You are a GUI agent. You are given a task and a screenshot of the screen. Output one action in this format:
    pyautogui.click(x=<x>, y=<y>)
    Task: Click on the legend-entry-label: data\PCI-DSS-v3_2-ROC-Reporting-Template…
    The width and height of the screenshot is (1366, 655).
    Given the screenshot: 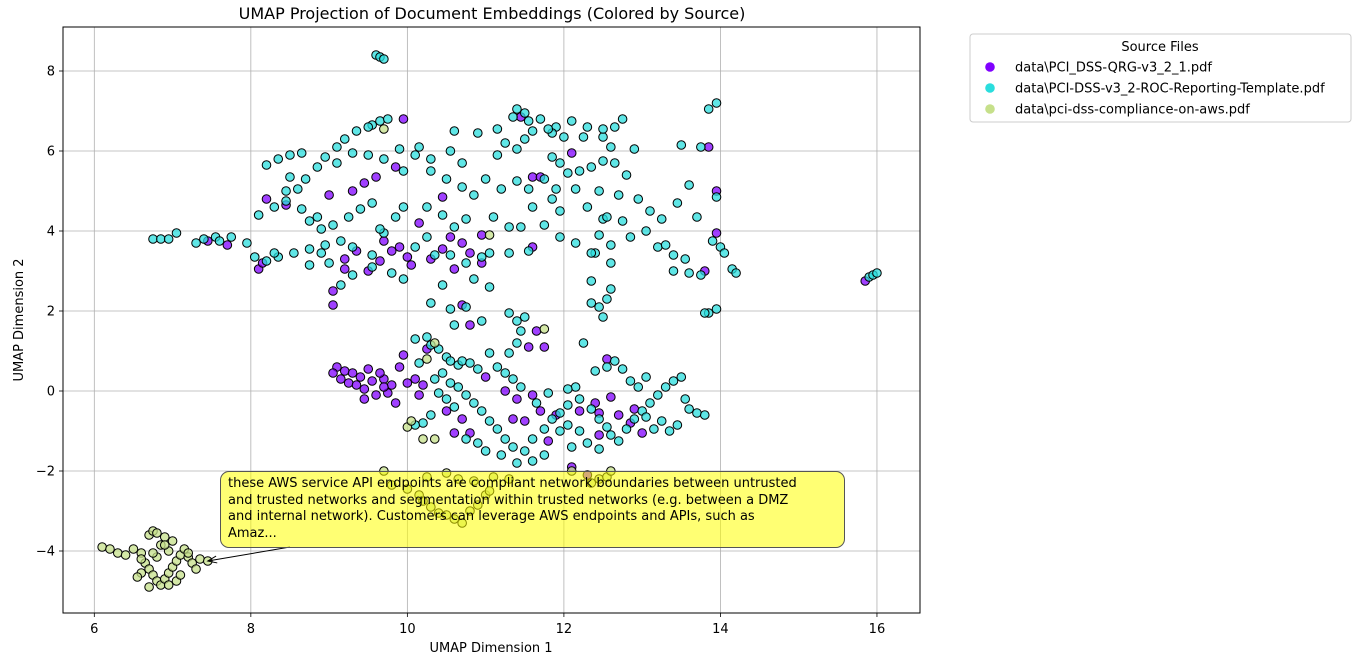 What is the action you would take?
    pyautogui.click(x=1170, y=89)
    